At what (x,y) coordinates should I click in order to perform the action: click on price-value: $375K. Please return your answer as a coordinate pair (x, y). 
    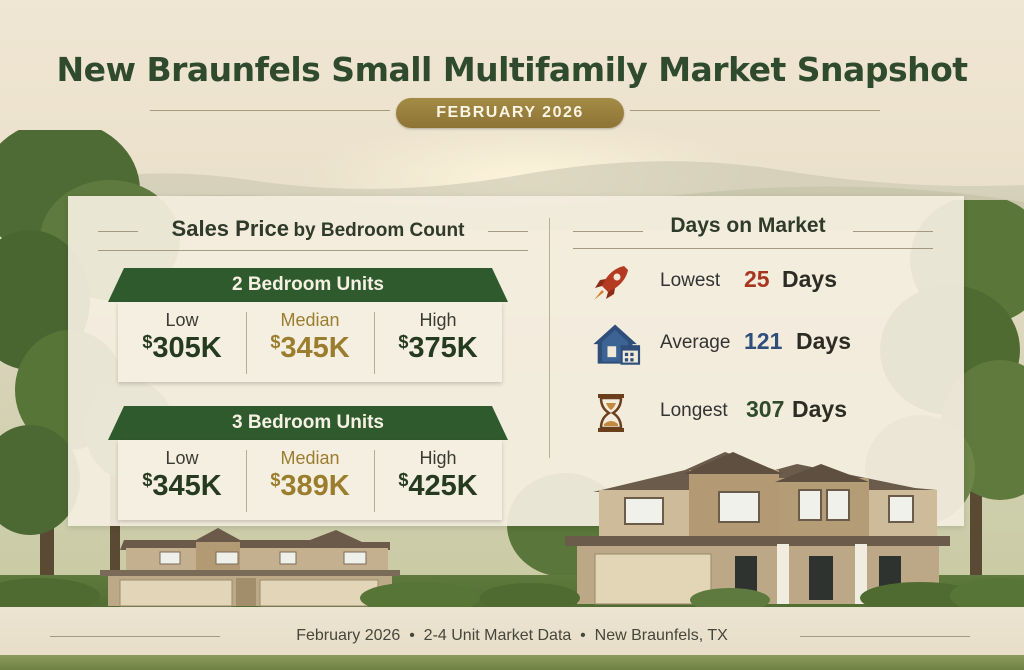
    Looking at the image, I should click on (438, 348).